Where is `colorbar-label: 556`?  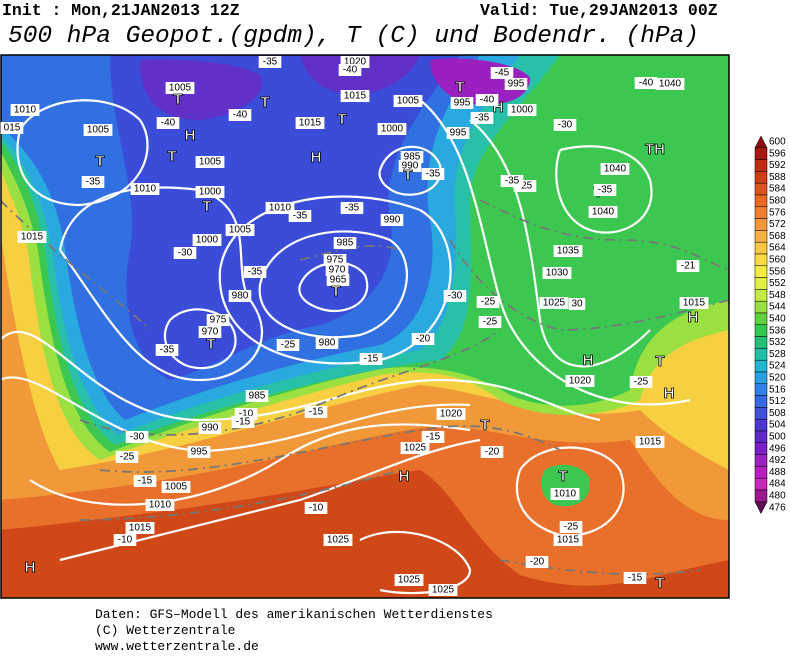 colorbar-label: 556 is located at coordinates (777, 271).